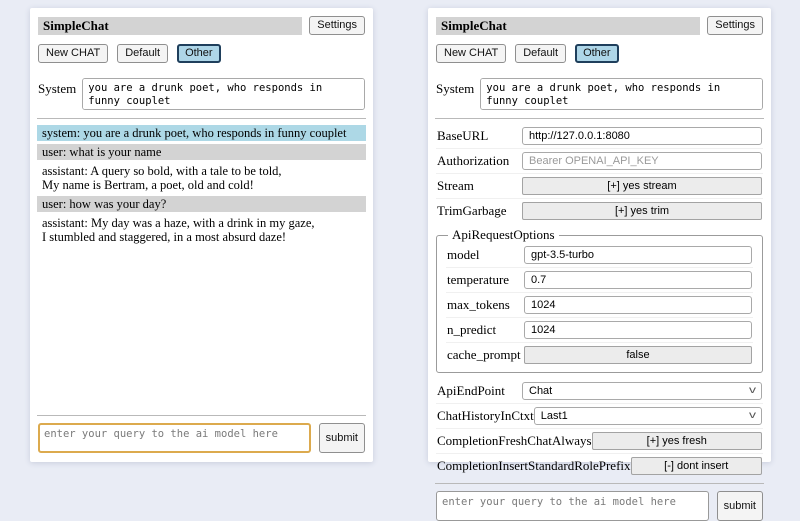 The height and width of the screenshot is (521, 800). What do you see at coordinates (485, 415) in the screenshot?
I see `chathistoryinctxt-label: ChatHistoryInCtxt` at bounding box center [485, 415].